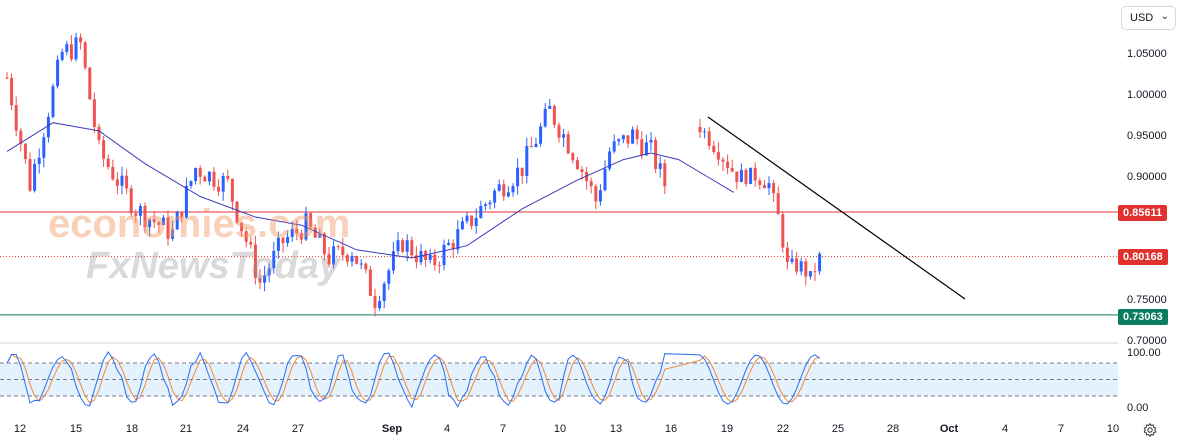 This screenshot has width=1182, height=448. Describe the element at coordinates (560, 429) in the screenshot. I see `x-tick-label: 10` at that location.